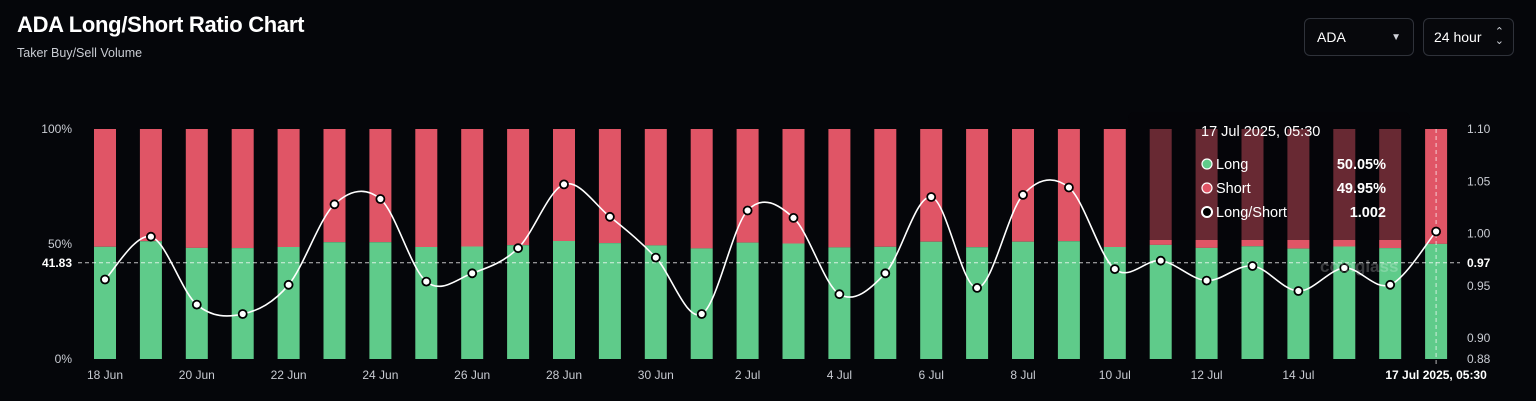  Describe the element at coordinates (1396, 37) in the screenshot. I see `caret-down-icon: ▼` at that location.